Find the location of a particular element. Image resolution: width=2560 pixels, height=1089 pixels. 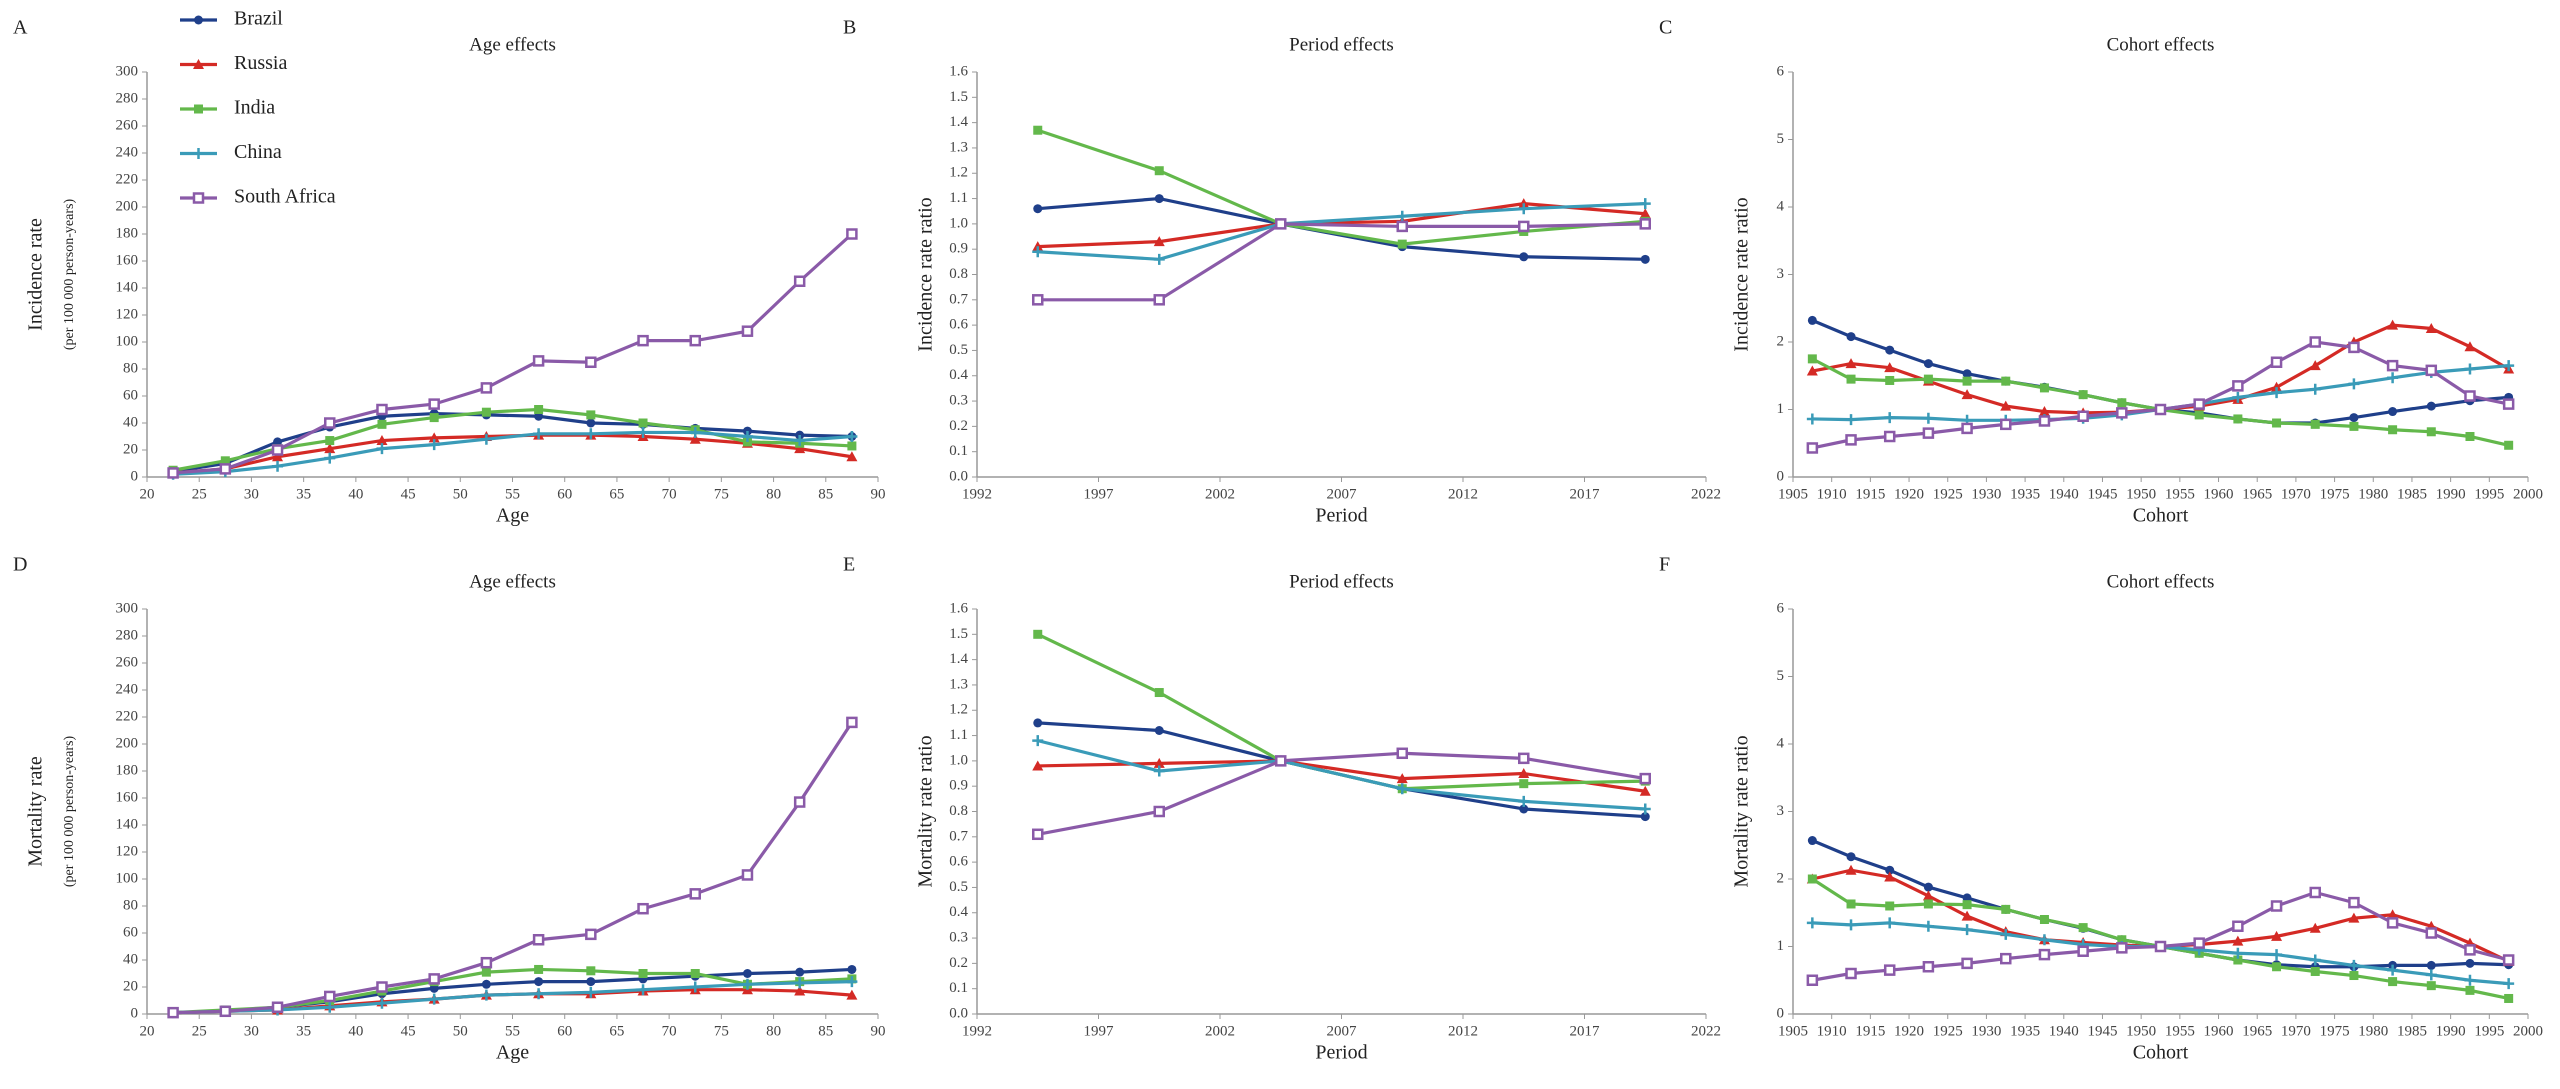

x-tick-label: 1920 is located at coordinates (1909, 494).